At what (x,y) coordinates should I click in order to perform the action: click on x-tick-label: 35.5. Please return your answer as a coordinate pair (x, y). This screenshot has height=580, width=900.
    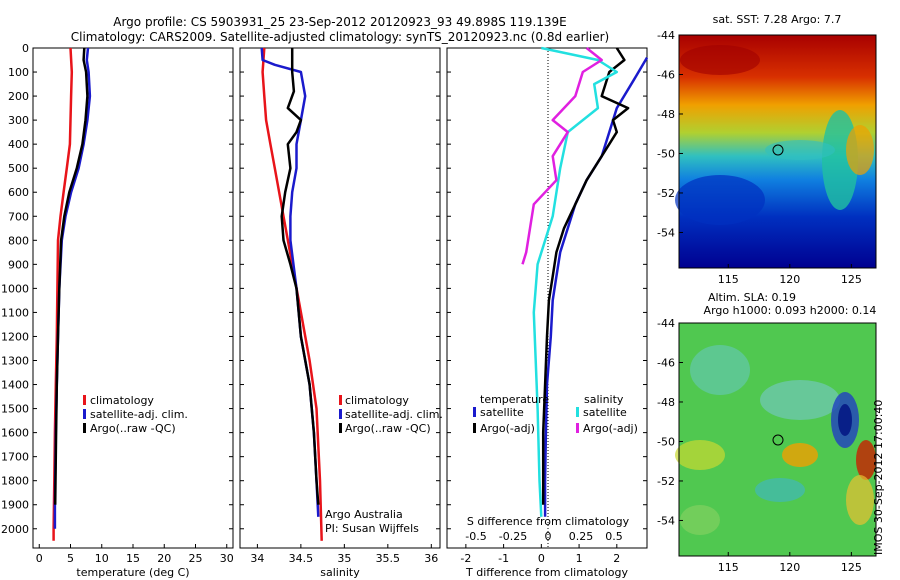
    Looking at the image, I should click on (388, 558).